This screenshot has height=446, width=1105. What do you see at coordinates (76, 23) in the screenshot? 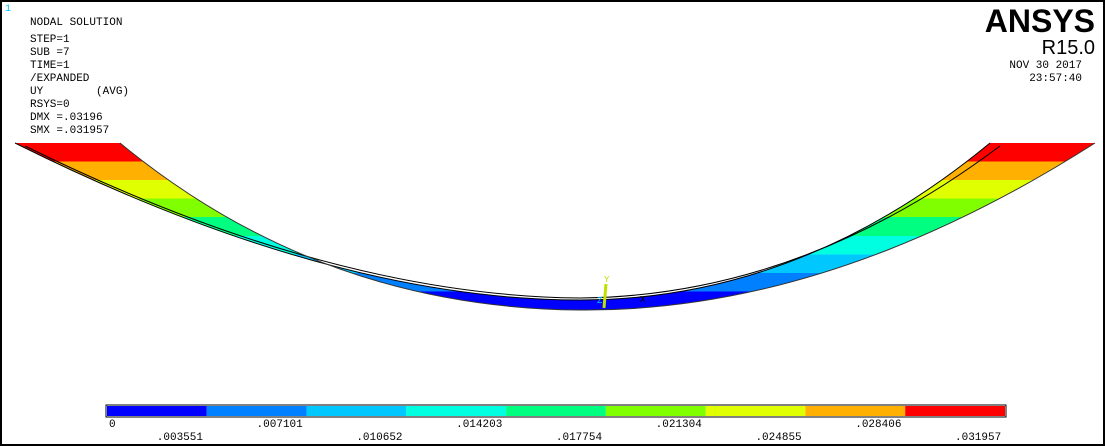
I see `info-line: NODAL SOLUTION` at bounding box center [76, 23].